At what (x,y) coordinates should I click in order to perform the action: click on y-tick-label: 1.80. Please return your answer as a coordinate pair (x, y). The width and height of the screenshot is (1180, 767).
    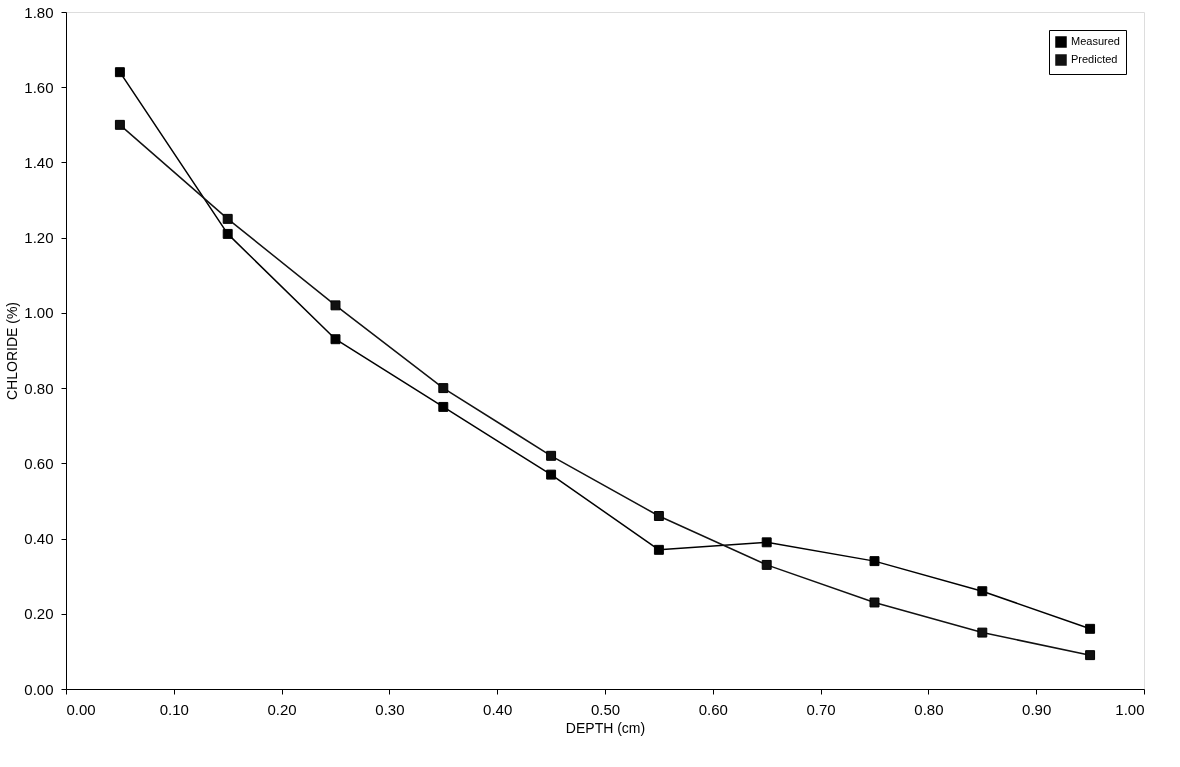
    Looking at the image, I should click on (39, 12).